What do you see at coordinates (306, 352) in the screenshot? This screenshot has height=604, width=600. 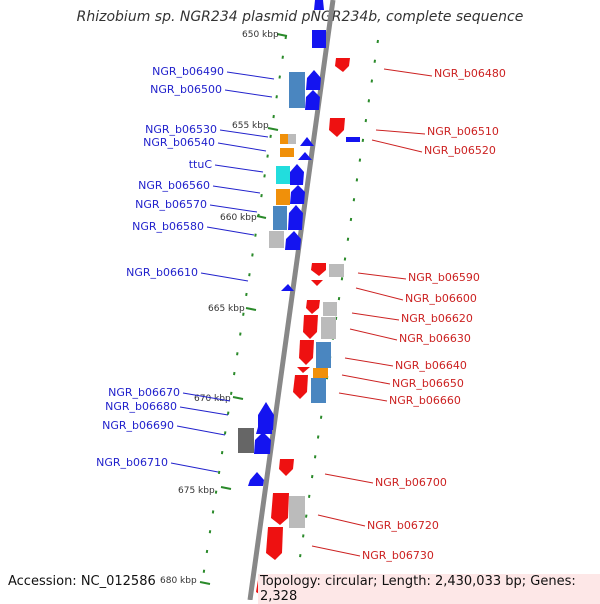 I see `gene-ngr-b06640` at bounding box center [306, 352].